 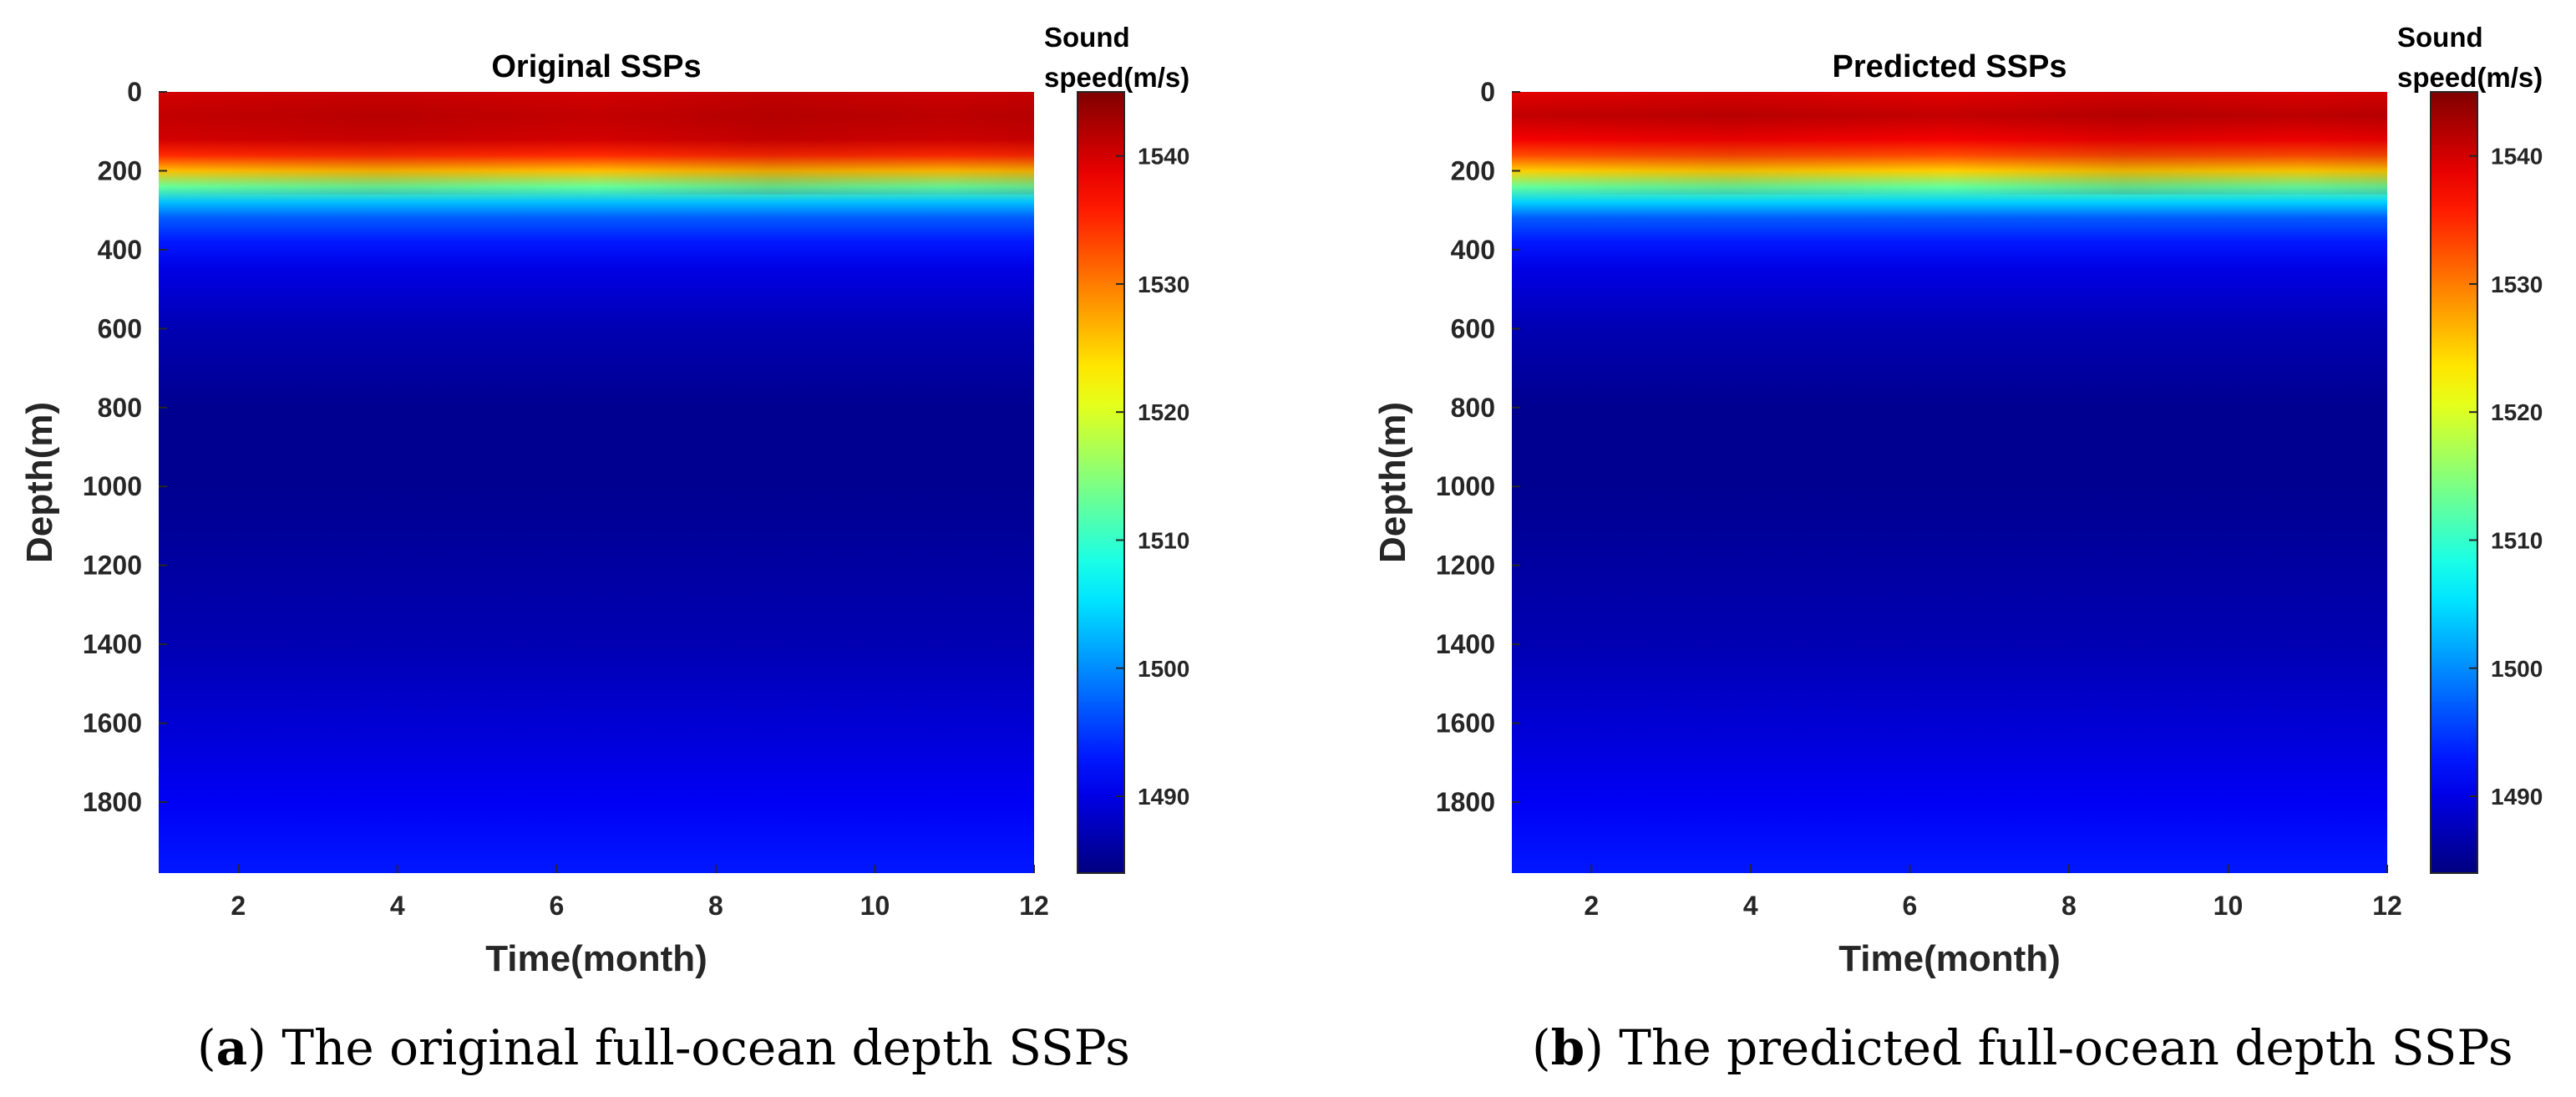 I want to click on caption-predicted: (b) The predicted full-ocean depth SSPs, so click(x=2023, y=1047).